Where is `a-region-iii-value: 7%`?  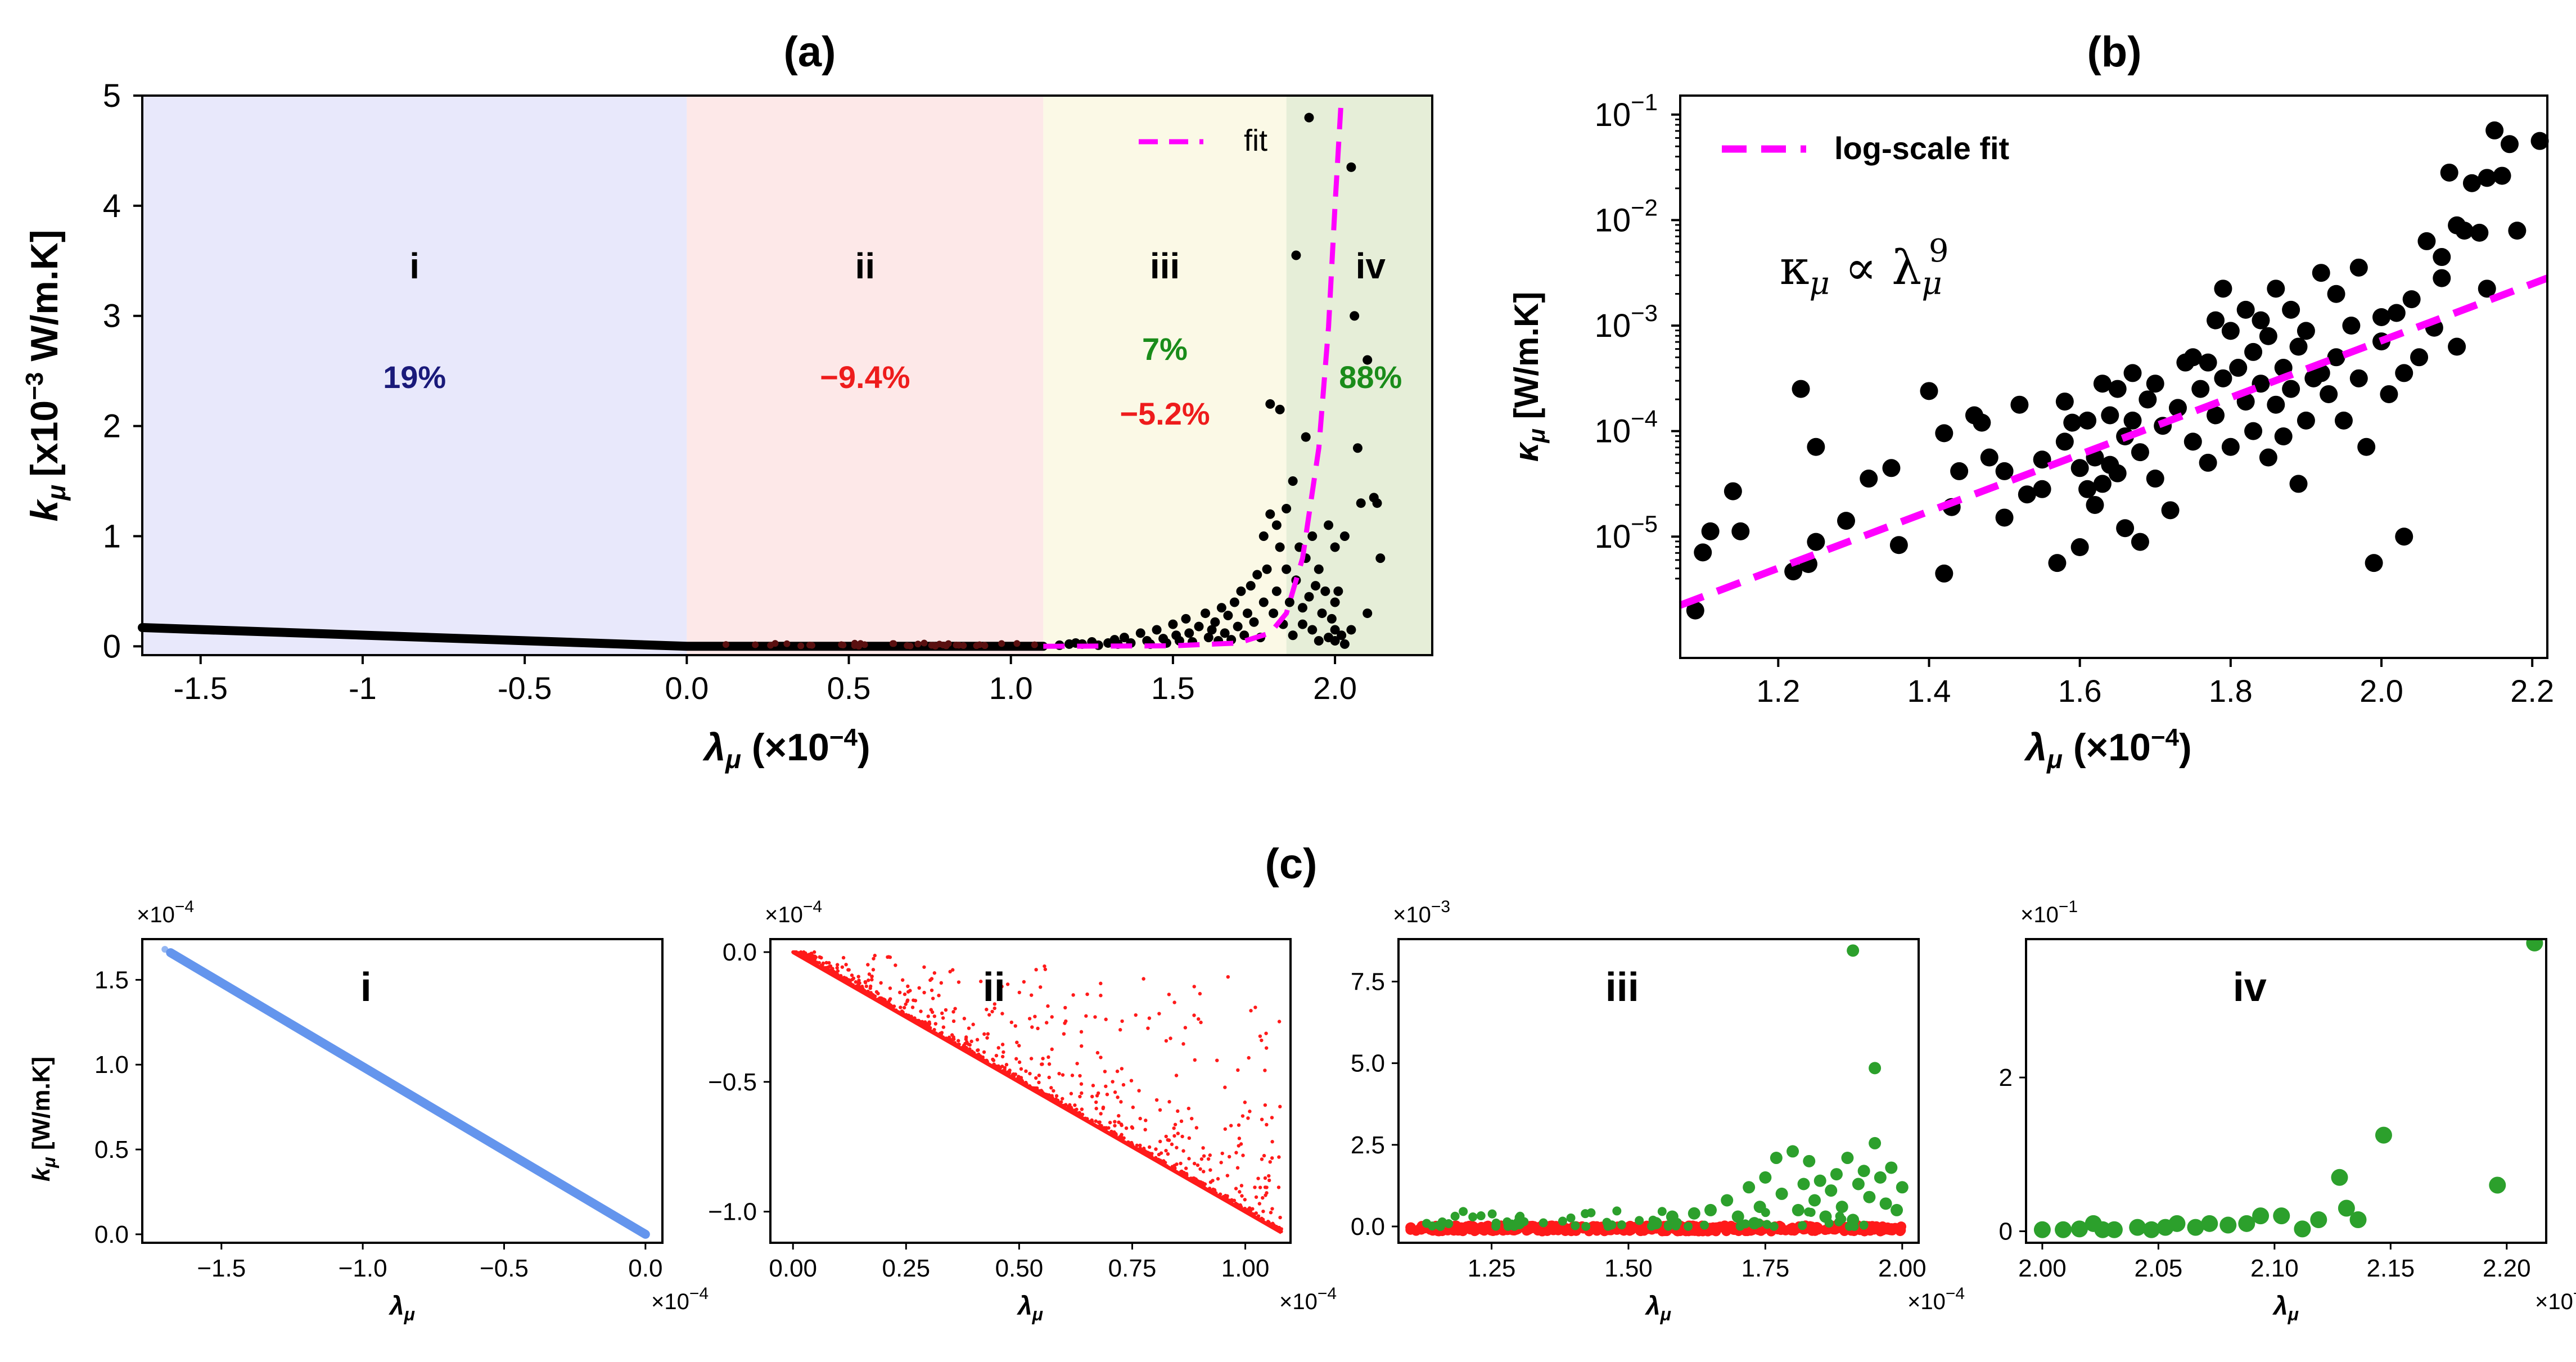 a-region-iii-value: 7% is located at coordinates (1165, 349).